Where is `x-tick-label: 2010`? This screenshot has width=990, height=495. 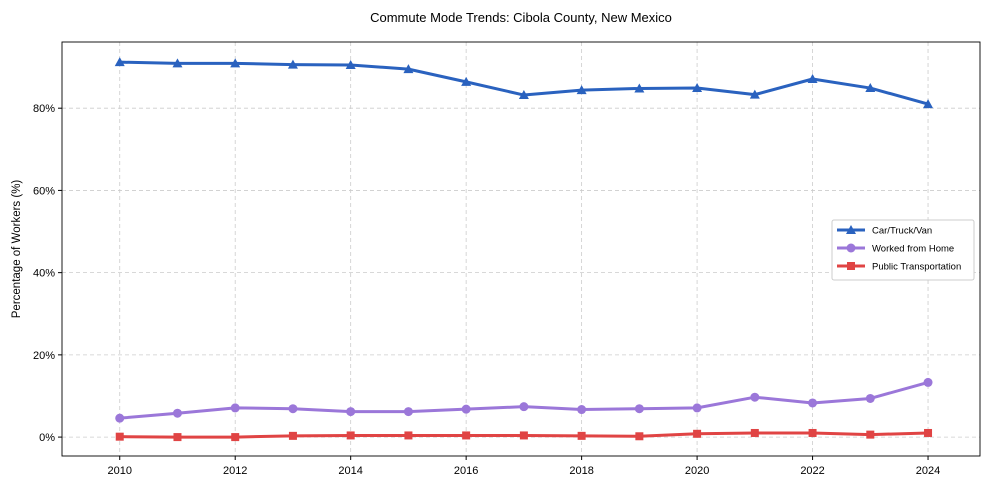
x-tick-label: 2010 is located at coordinates (119, 471).